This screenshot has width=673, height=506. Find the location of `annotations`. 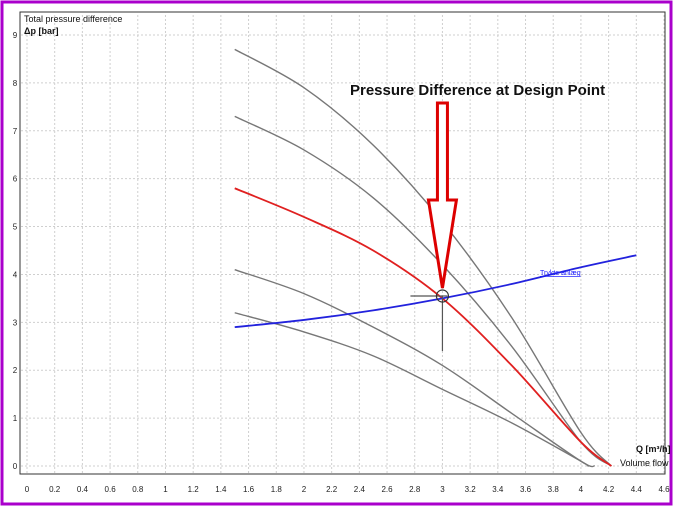

annotations is located at coordinates (434, 226).